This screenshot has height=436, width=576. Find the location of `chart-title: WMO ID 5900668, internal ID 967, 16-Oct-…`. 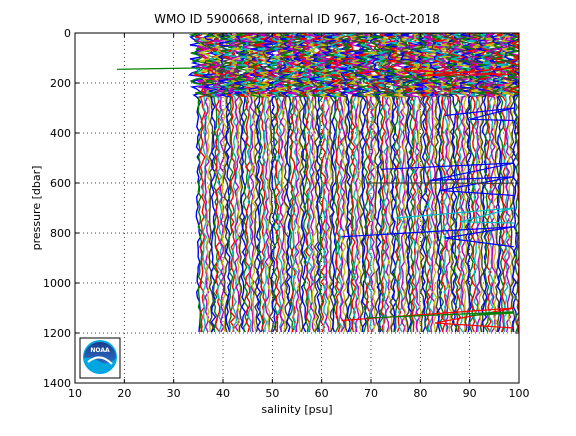

chart-title: WMO ID 5900668, internal ID 967, 16-Oct-… is located at coordinates (297, 19).